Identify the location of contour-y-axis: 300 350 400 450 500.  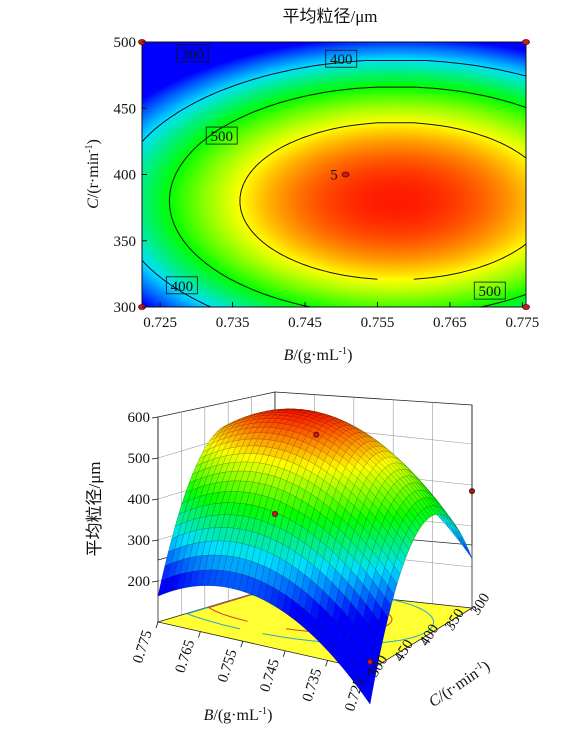
(130, 175).